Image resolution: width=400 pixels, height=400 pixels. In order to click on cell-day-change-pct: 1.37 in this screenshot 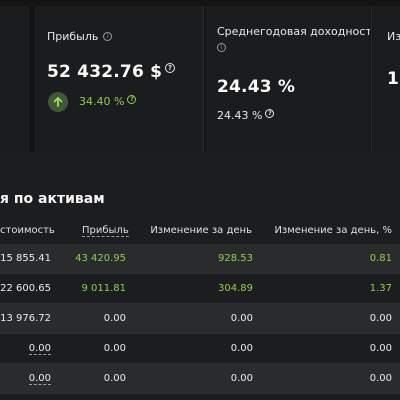, I will do `click(380, 288)`.